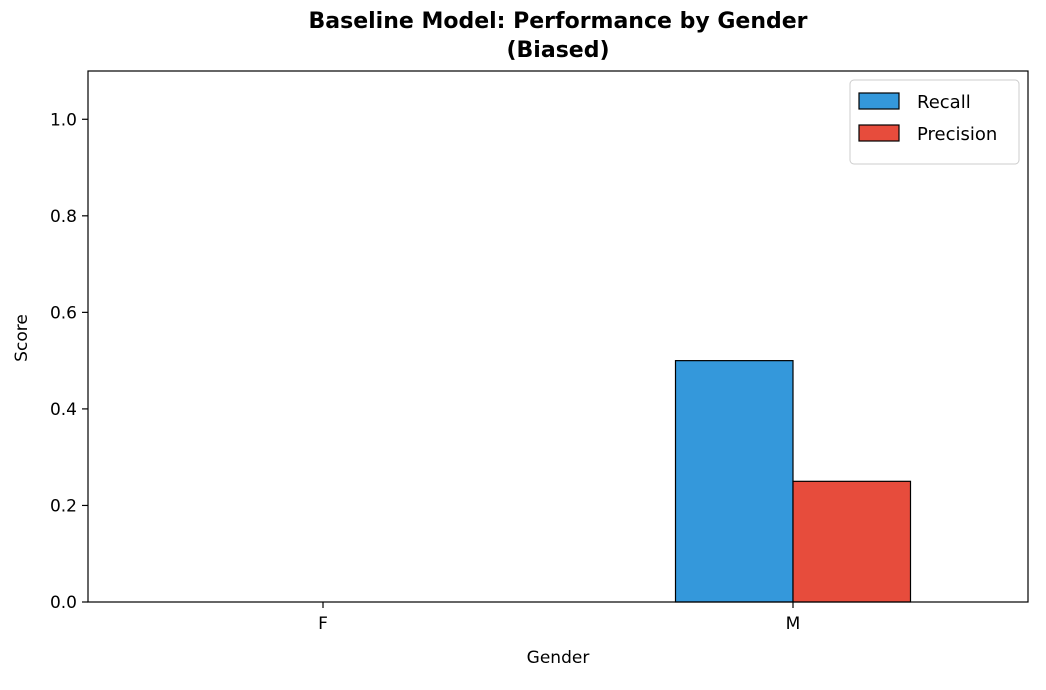  What do you see at coordinates (557, 21) in the screenshot?
I see `chart-title-line-1: Baseline Model: Performance by Gender` at bounding box center [557, 21].